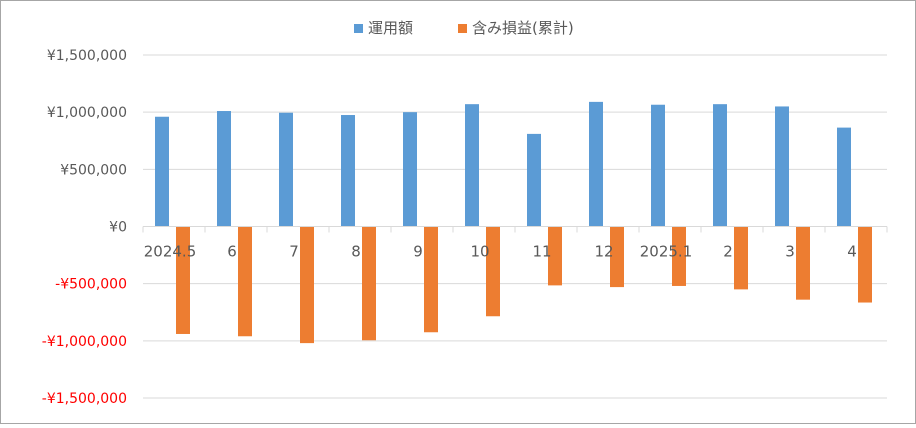 Image resolution: width=916 pixels, height=428 pixels. Describe the element at coordinates (390, 28) in the screenshot. I see `legend-label: 運用額` at that location.